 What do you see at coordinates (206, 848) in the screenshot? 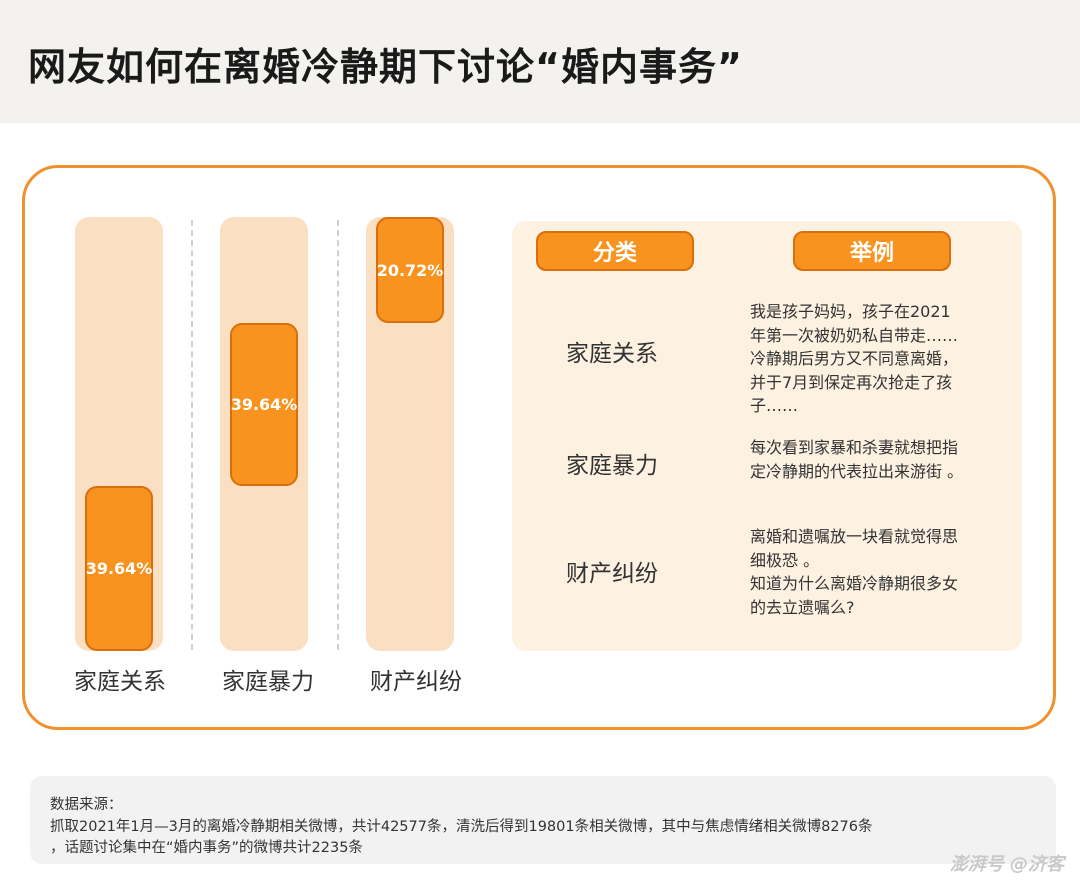
I see `note-text-continued: ，话题讨论集中在“婚内事务”的微博共计2235条` at bounding box center [206, 848].